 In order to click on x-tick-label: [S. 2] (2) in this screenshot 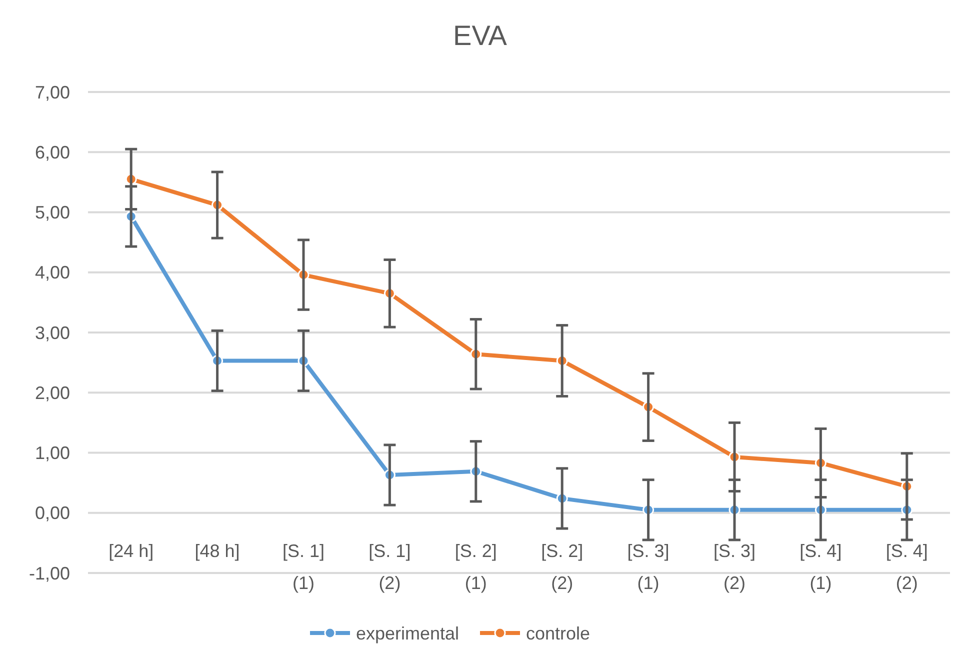, I will do `click(562, 566)`.